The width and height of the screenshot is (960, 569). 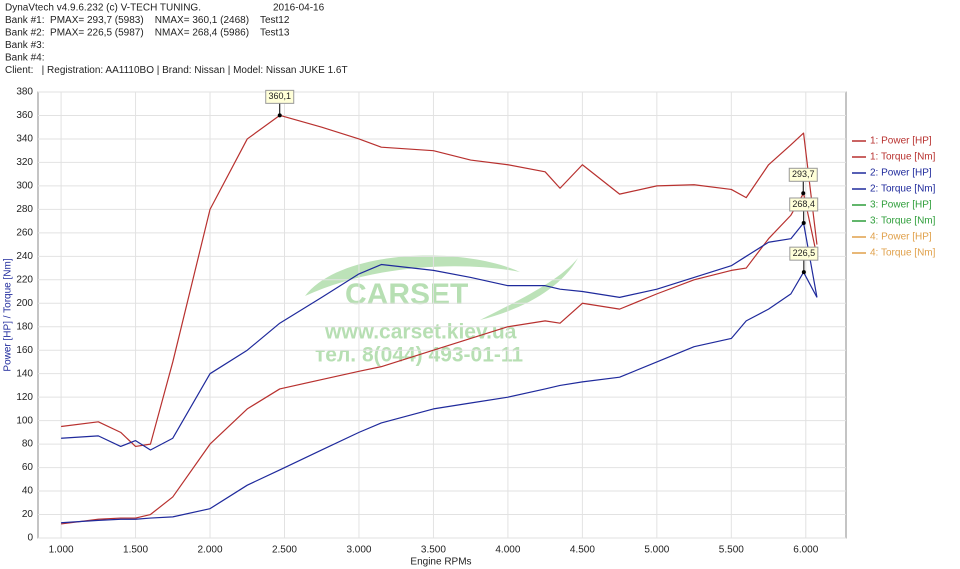 I want to click on y-tick-label: 80, so click(x=28, y=444).